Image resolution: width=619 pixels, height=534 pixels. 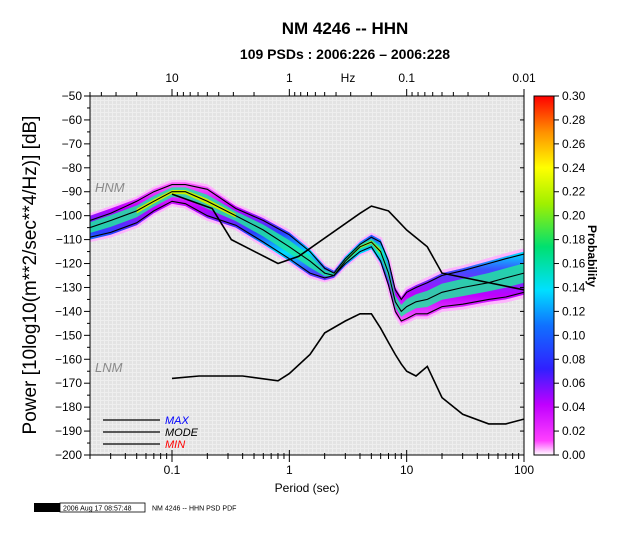 I want to click on top-tick-label: 1, so click(x=289, y=78).